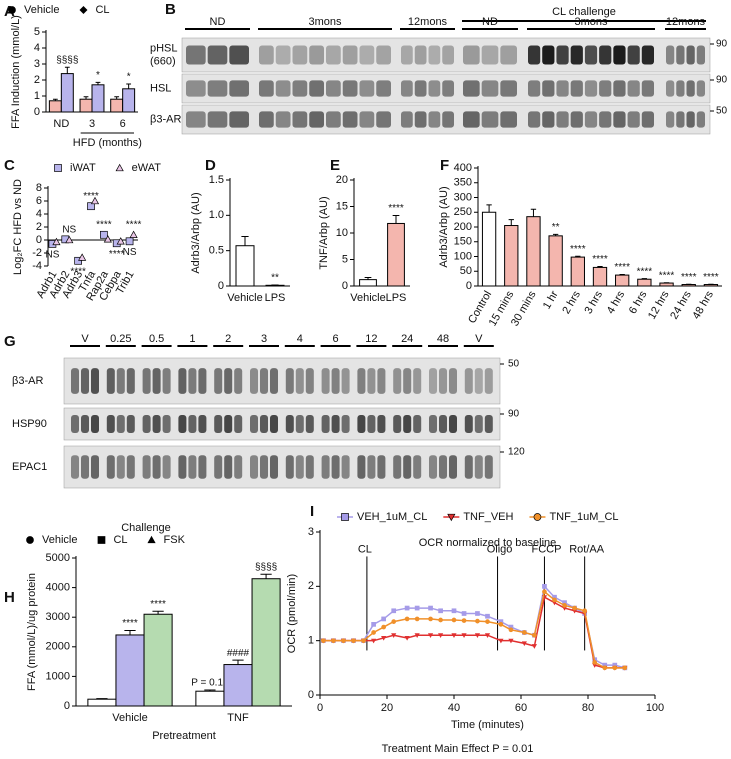  What do you see at coordinates (593, 303) in the screenshot?
I see `x-tick-label: 3 hrs` at bounding box center [593, 303].